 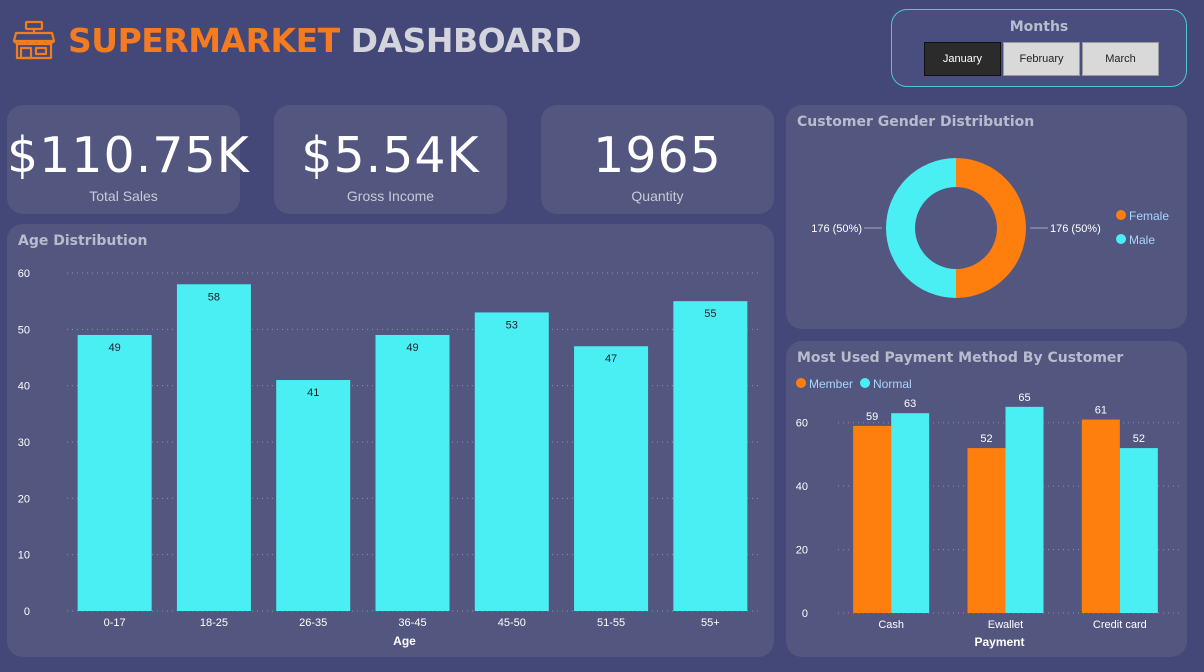 What do you see at coordinates (512, 623) in the screenshot?
I see `x-tick-label: 45-50` at bounding box center [512, 623].